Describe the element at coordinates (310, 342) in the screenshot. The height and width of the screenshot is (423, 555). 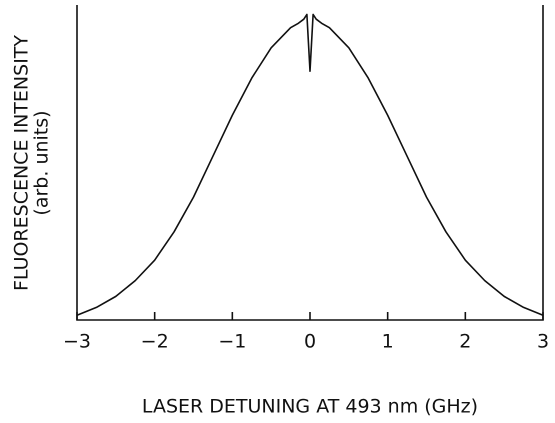
I see `x-tick-label: 0` at that location.